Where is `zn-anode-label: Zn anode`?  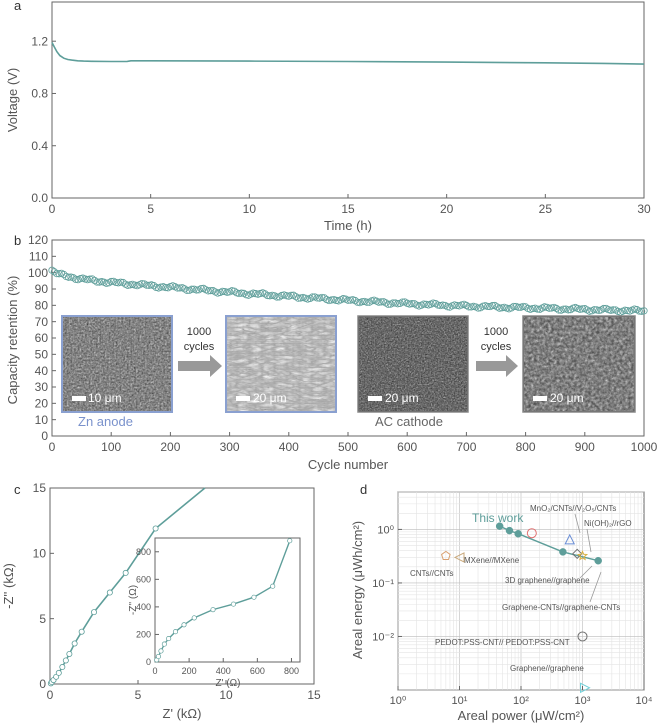
zn-anode-label: Zn anode is located at coordinates (105, 421).